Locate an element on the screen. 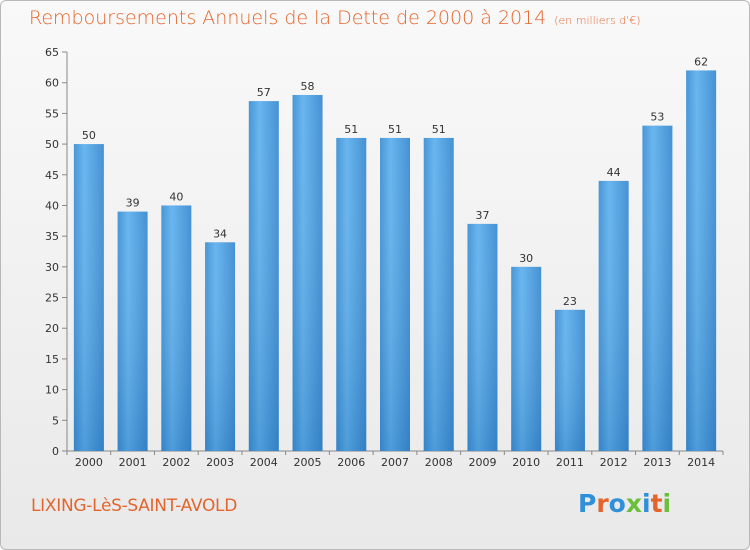  data-label: 44 is located at coordinates (614, 172).